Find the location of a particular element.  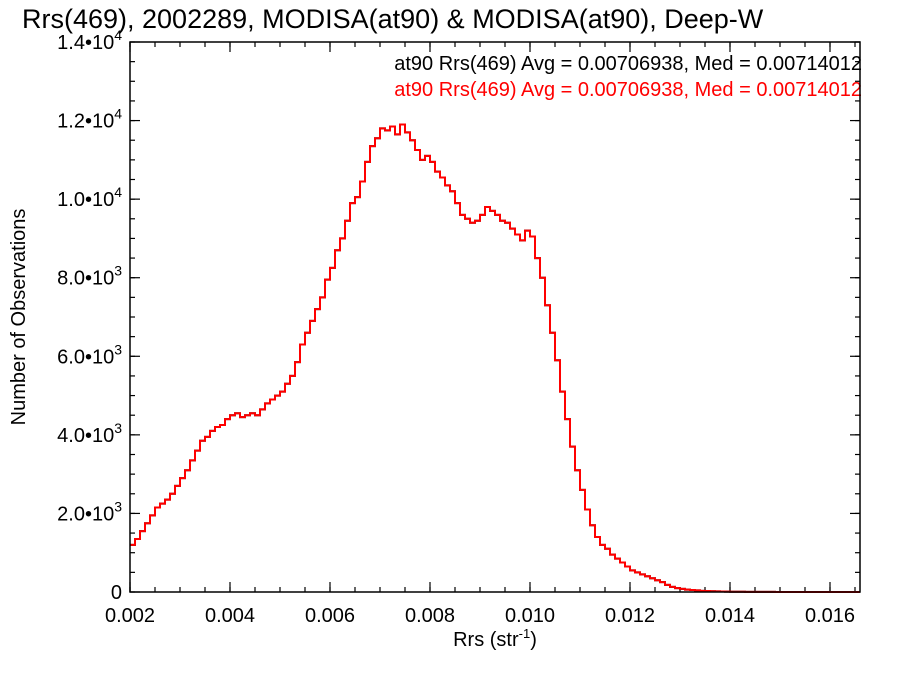

y-tick-label: 4.0•103 is located at coordinates (89, 433).